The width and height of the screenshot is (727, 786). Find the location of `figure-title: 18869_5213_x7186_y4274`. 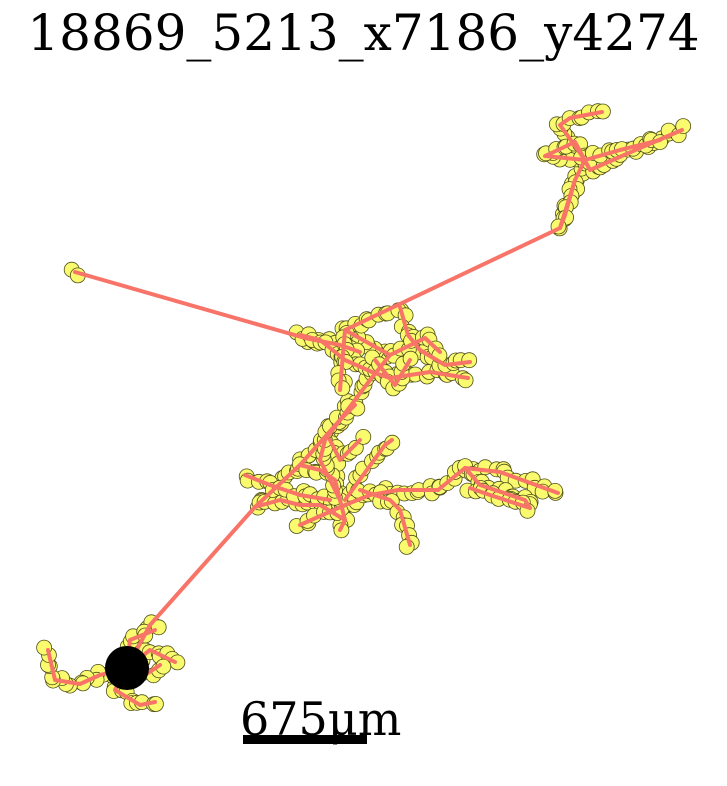

figure-title: 18869_5213_x7186_y4274 is located at coordinates (363, 33).